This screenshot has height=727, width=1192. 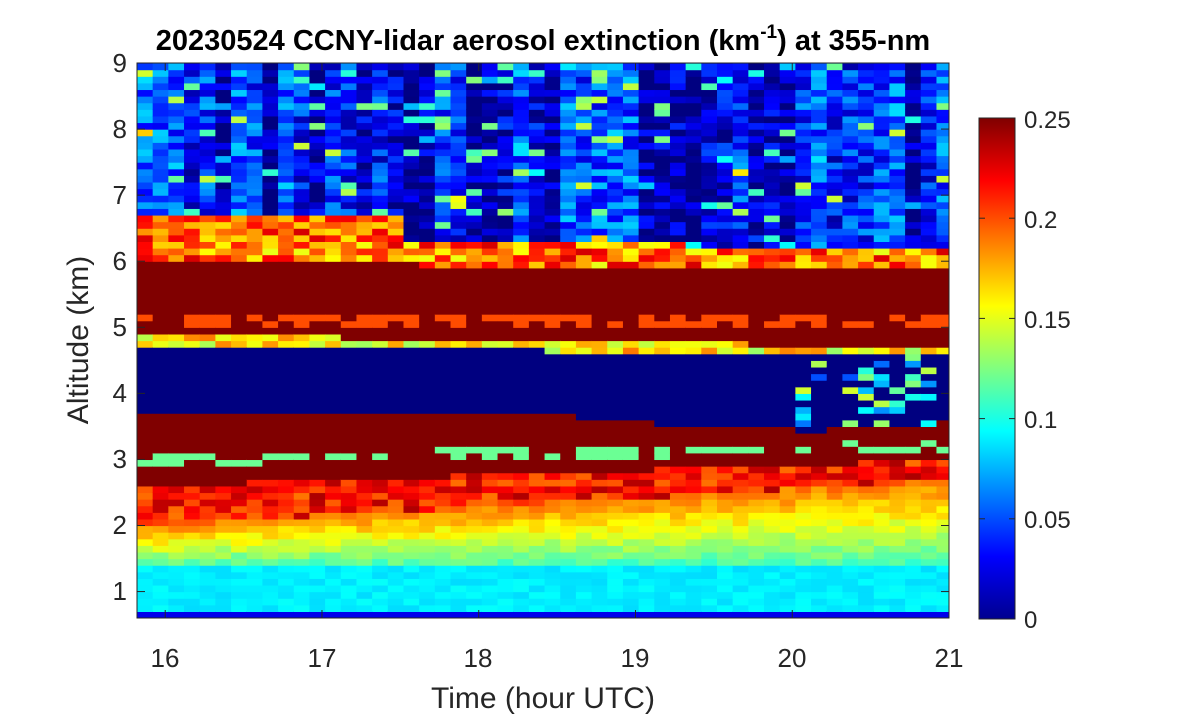 I want to click on colorbar-tick-label-0.05: 0.05, so click(x=1047, y=520).